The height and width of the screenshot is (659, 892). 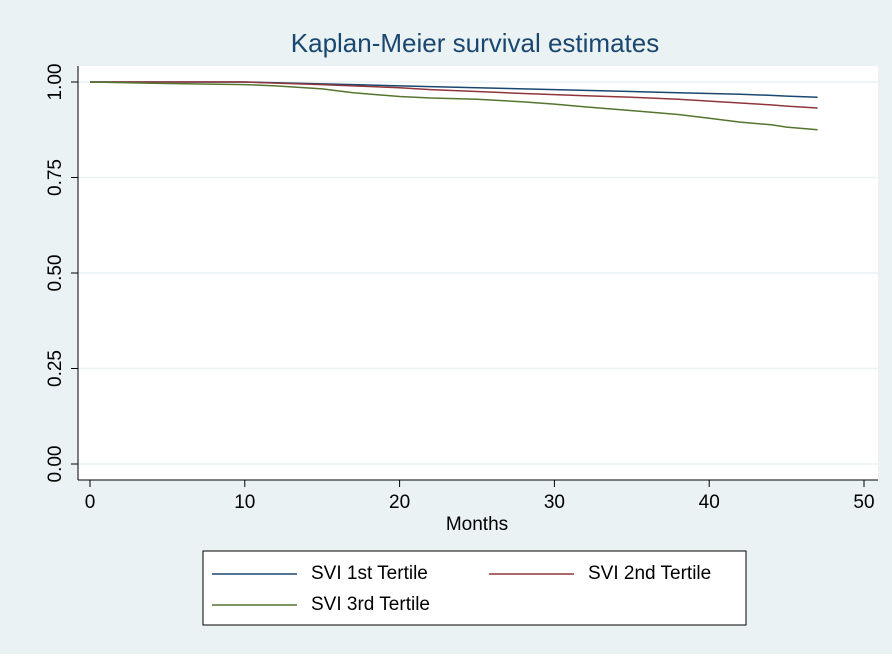 What do you see at coordinates (554, 502) in the screenshot?
I see `x-tick-label: 30` at bounding box center [554, 502].